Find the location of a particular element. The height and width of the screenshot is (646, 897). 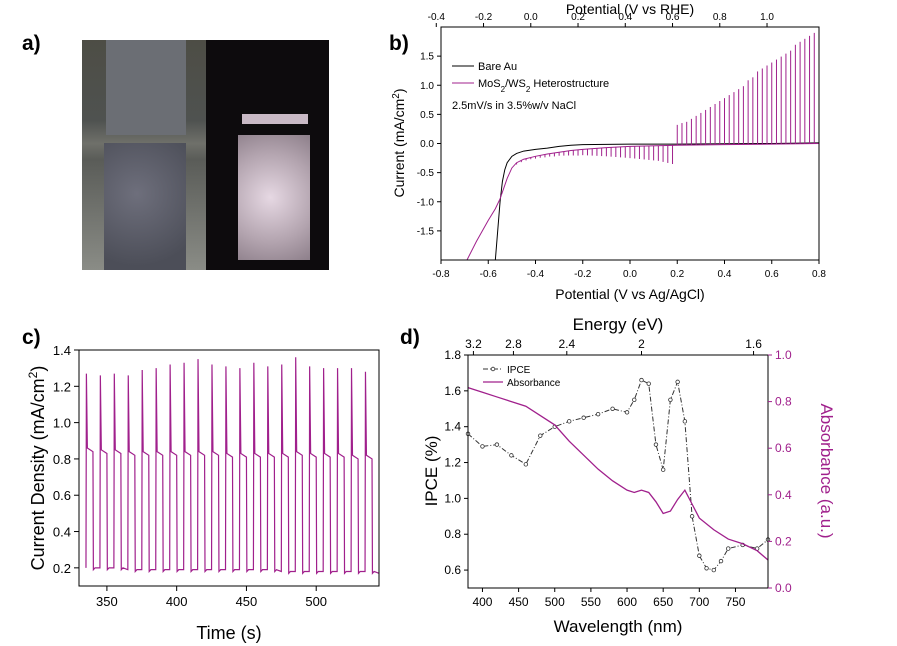

chart-b-y-tick-label: 0.0 is located at coordinates (427, 144).